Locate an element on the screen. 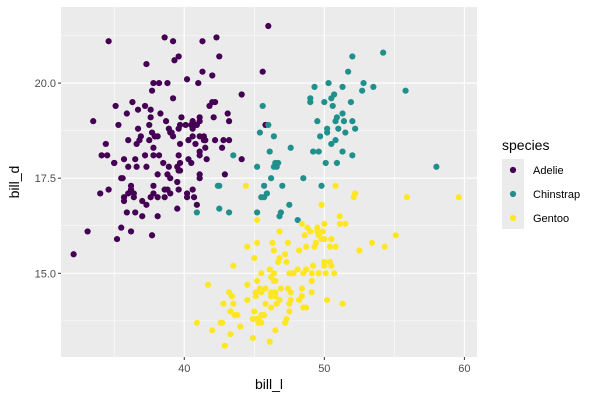  legend-label: Gentoo is located at coordinates (551, 219).